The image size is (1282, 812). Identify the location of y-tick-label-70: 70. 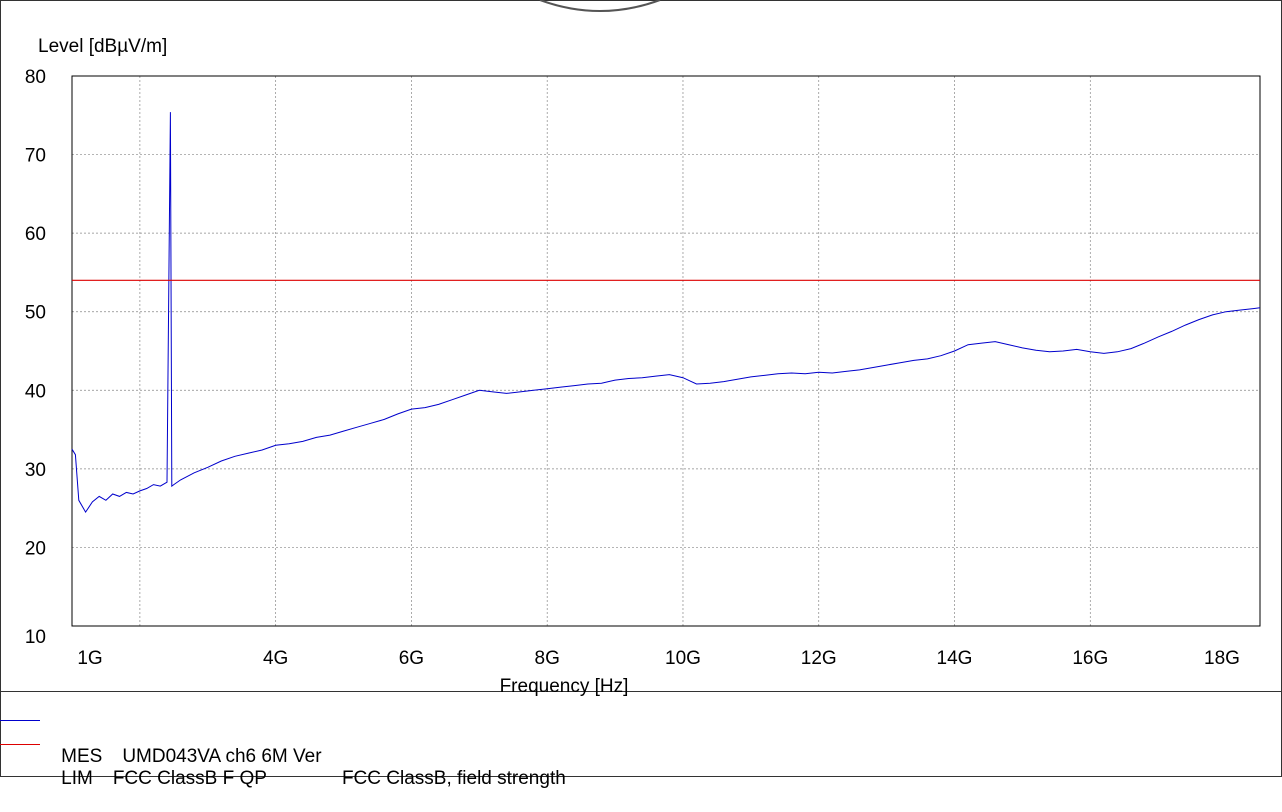
(35, 156).